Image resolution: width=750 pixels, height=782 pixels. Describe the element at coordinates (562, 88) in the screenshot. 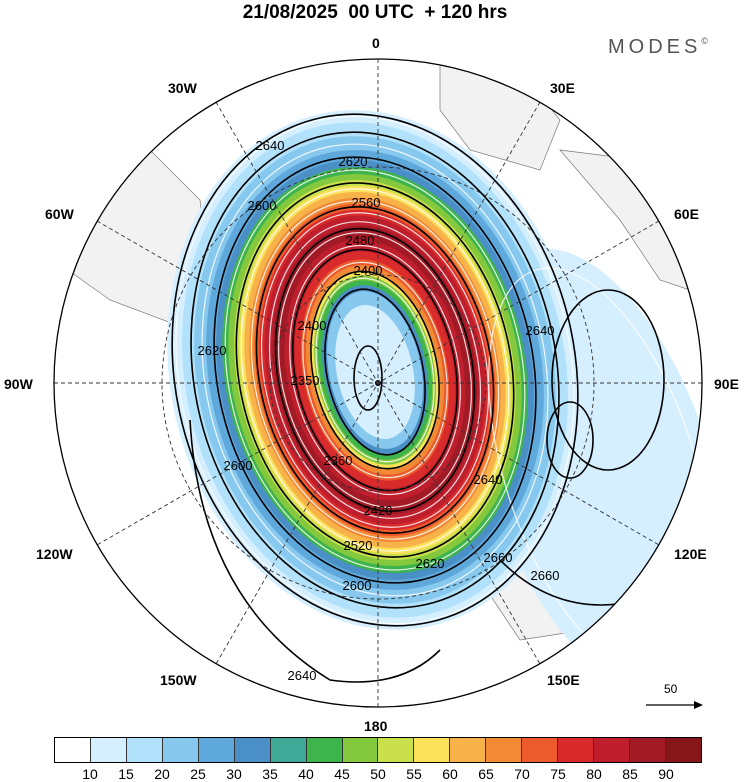

I see `lon-label-30e: 30E` at that location.